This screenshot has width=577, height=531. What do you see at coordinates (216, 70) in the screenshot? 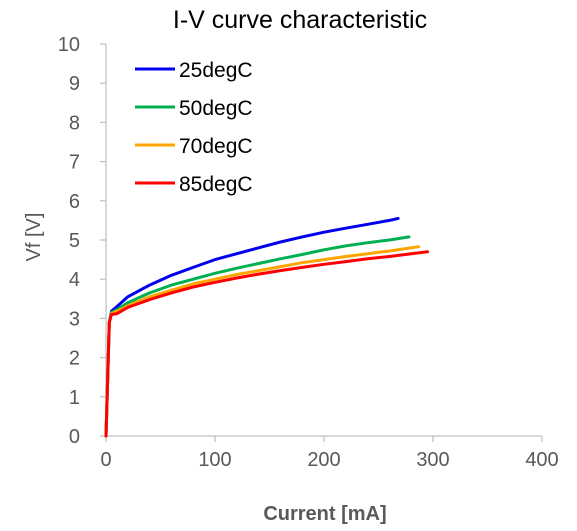
I see `legend-label-25degC: 25degC` at bounding box center [216, 70].